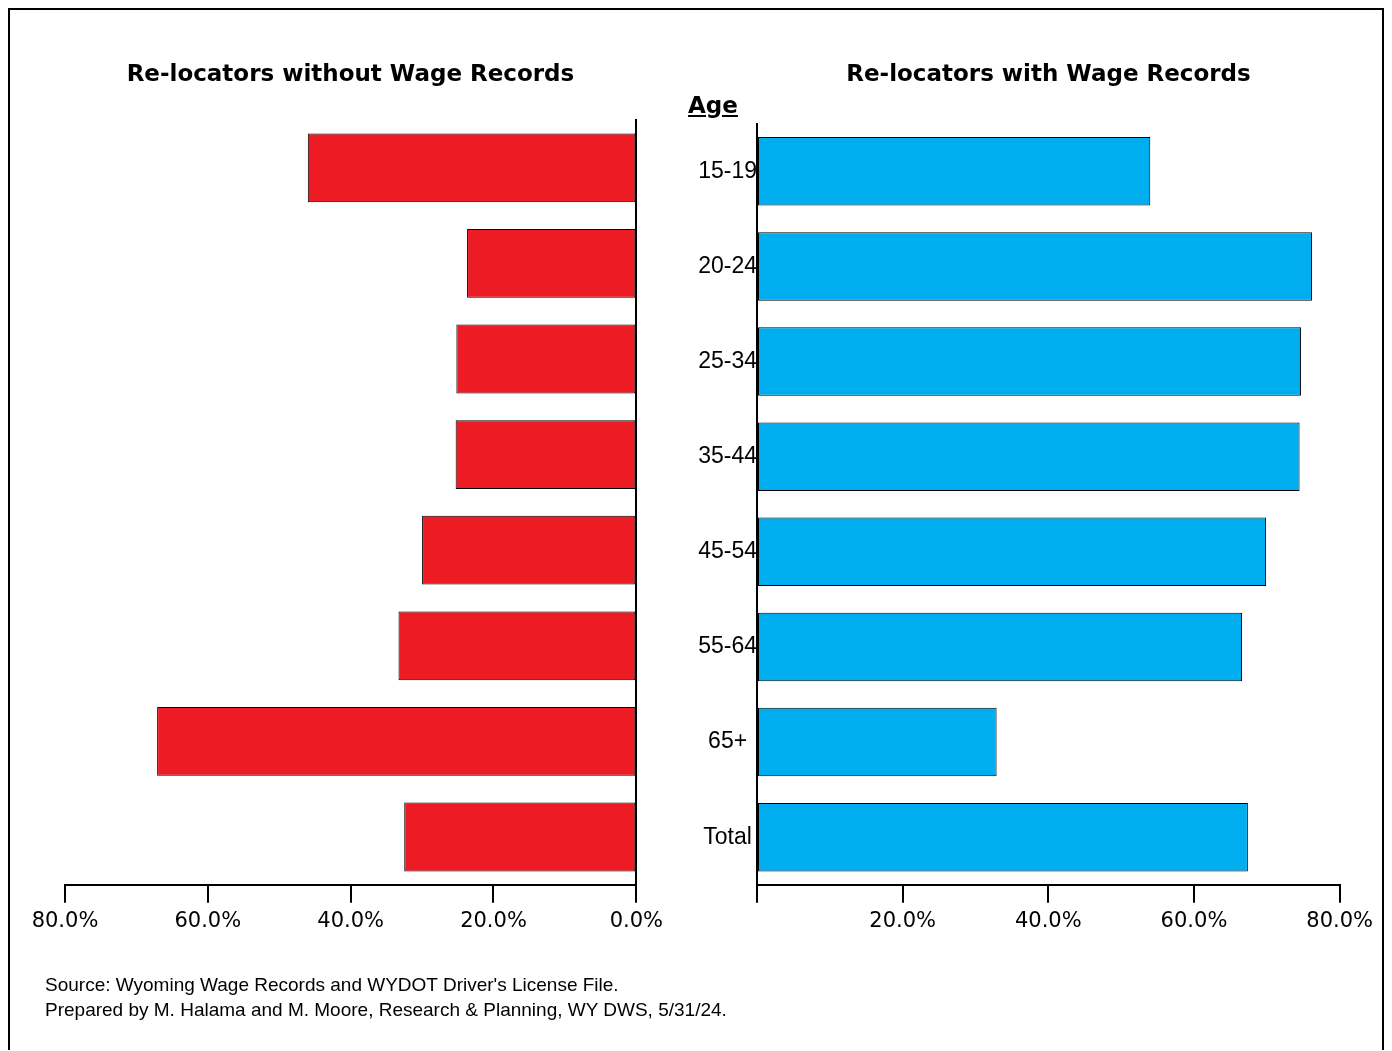 This screenshot has width=1392, height=1051. I want to click on y-tick-label: 55-64, so click(728, 645).